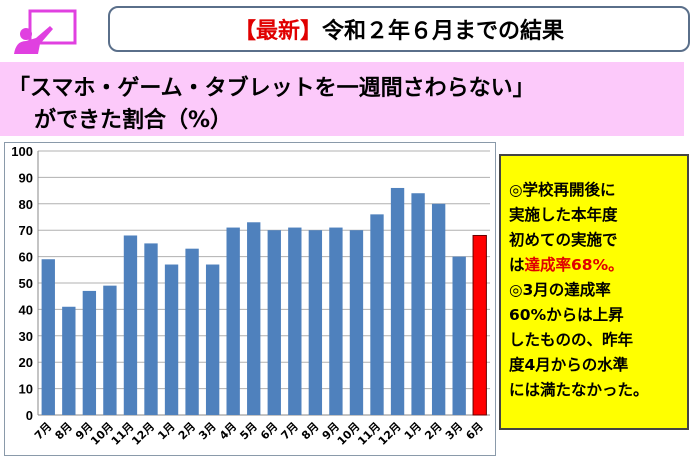  What do you see at coordinates (26, 283) in the screenshot?
I see `y-tick-label: 50` at bounding box center [26, 283].